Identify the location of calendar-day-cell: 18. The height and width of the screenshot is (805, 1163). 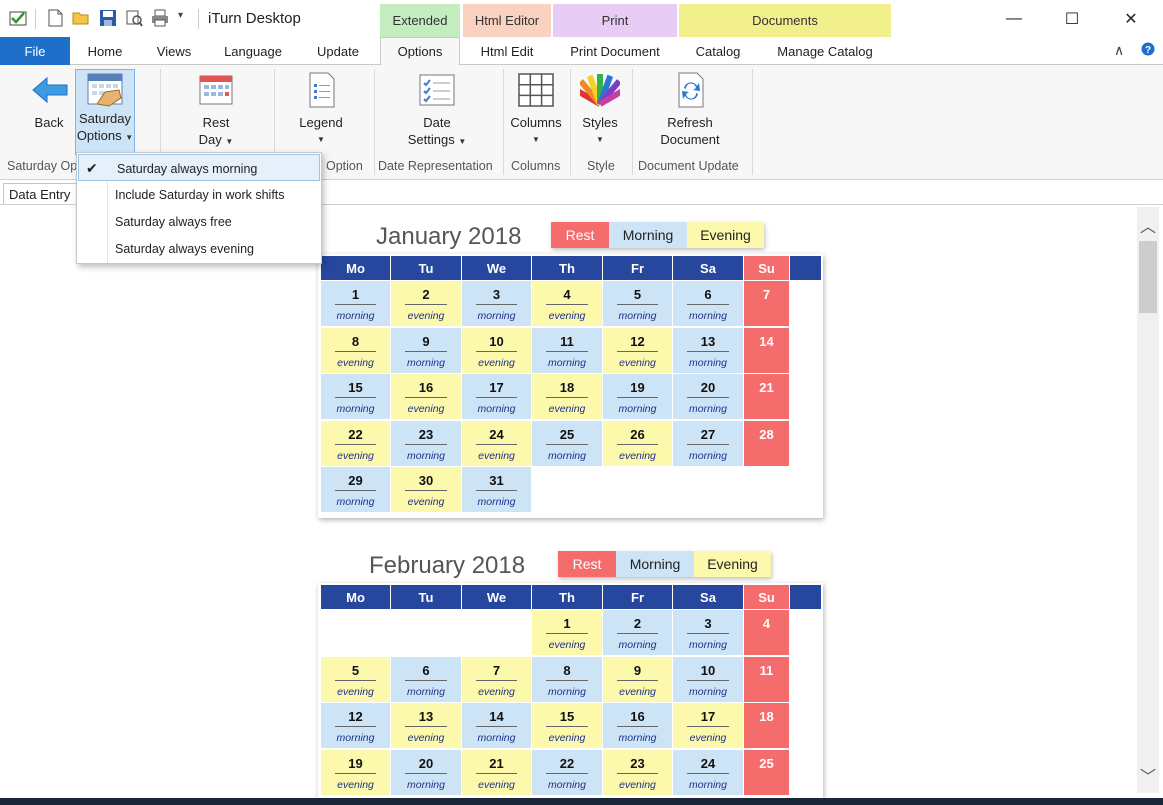
(766, 726).